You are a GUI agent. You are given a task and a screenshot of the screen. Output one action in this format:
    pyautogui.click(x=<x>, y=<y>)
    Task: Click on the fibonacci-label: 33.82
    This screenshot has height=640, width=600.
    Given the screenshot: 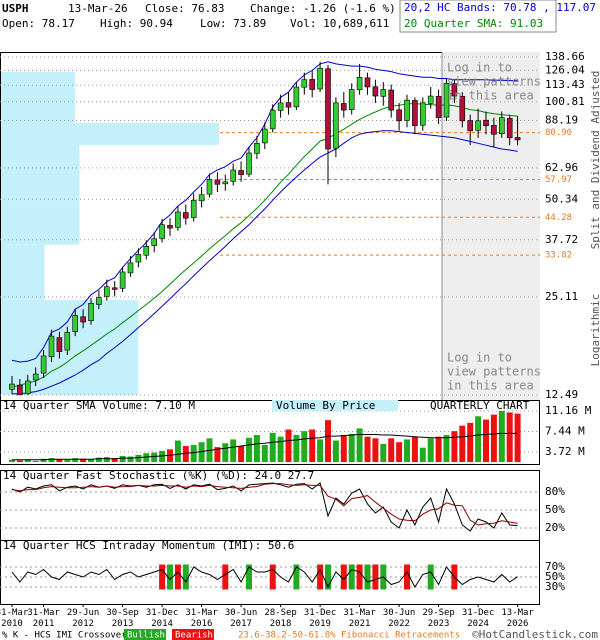 What is the action you would take?
    pyautogui.click(x=558, y=256)
    